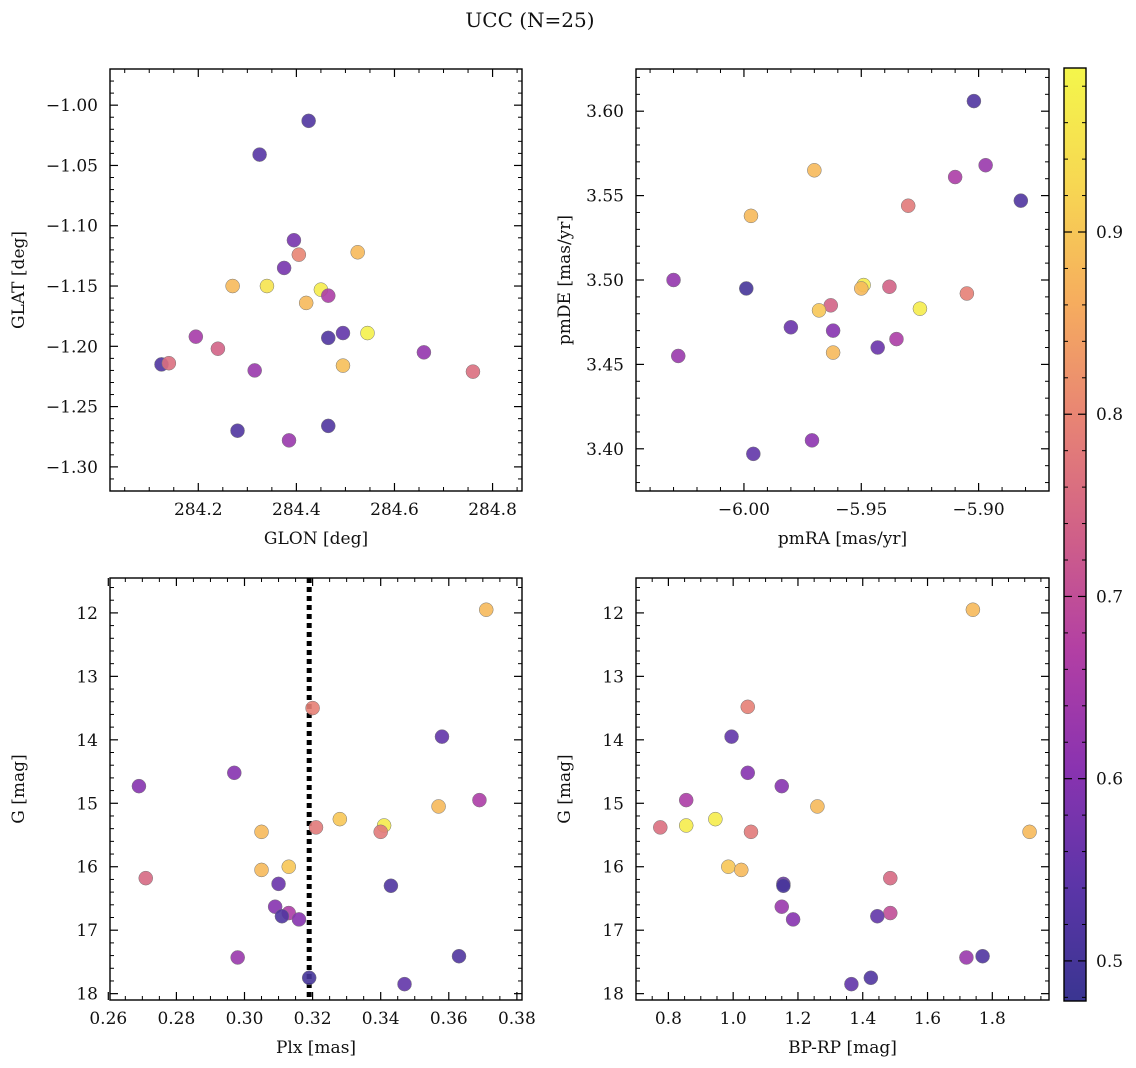  Describe the element at coordinates (108, 1019) in the screenshot. I see `x-tick-label: 0.26` at that location.